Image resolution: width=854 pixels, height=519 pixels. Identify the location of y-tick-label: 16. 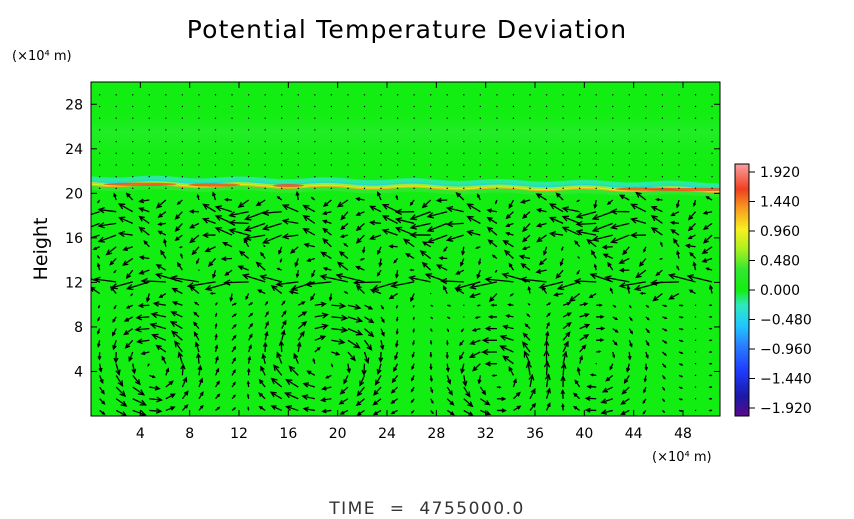
(74, 239).